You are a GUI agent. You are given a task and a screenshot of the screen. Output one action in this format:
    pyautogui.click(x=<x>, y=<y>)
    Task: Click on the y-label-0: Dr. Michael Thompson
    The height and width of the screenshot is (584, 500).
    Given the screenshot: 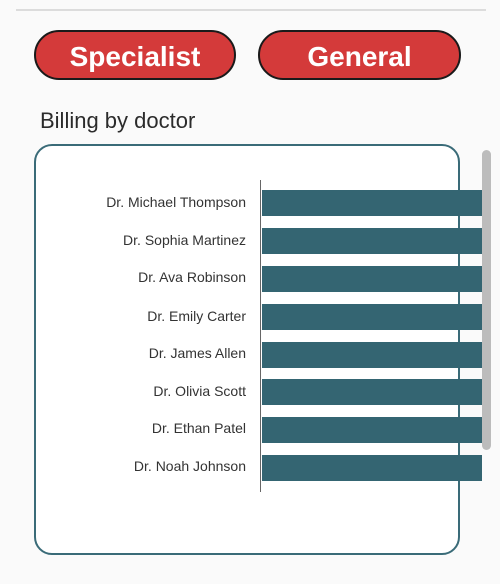 What is the action you would take?
    pyautogui.click(x=176, y=202)
    